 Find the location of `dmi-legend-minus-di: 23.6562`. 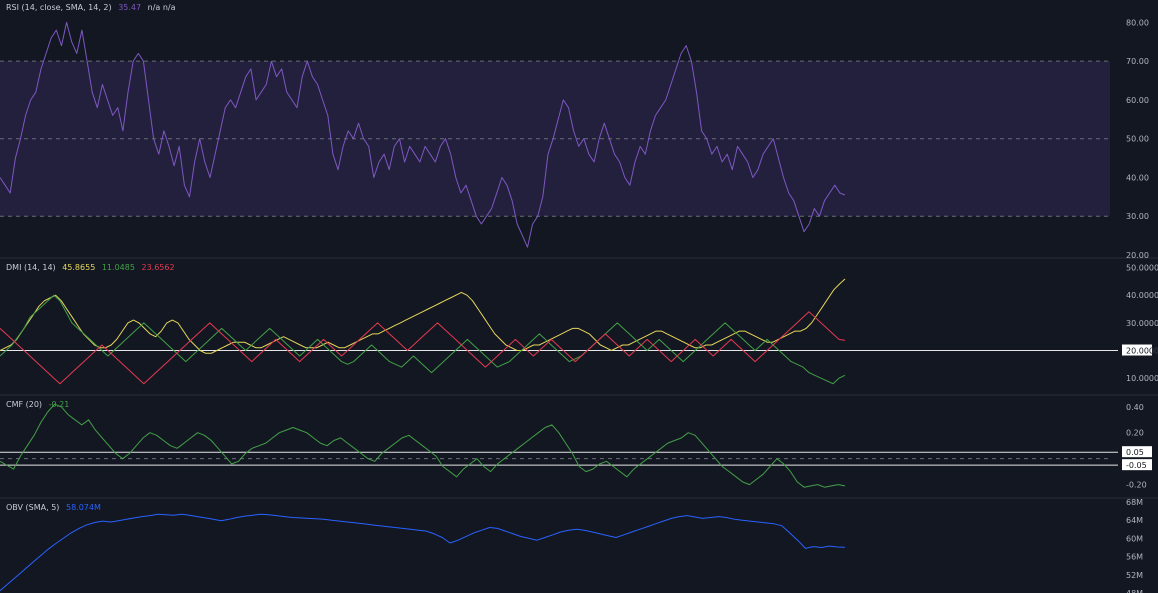

dmi-legend-minus-di: 23.6562 is located at coordinates (158, 267).